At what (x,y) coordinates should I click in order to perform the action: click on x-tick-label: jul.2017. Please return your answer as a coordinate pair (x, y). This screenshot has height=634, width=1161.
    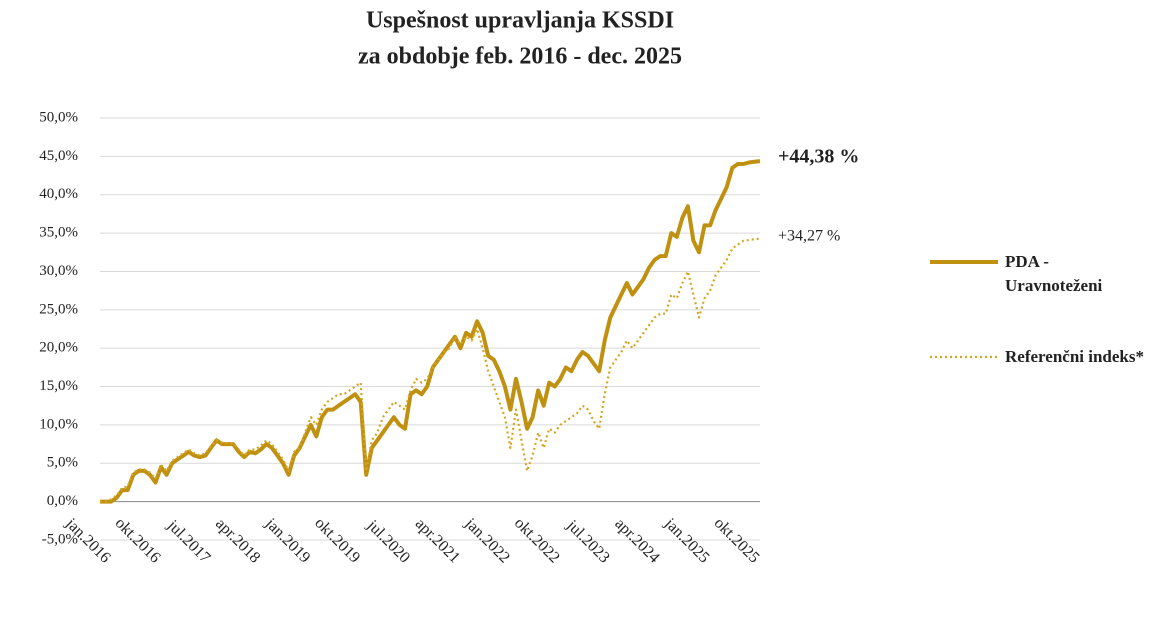
    Looking at the image, I should click on (188, 541).